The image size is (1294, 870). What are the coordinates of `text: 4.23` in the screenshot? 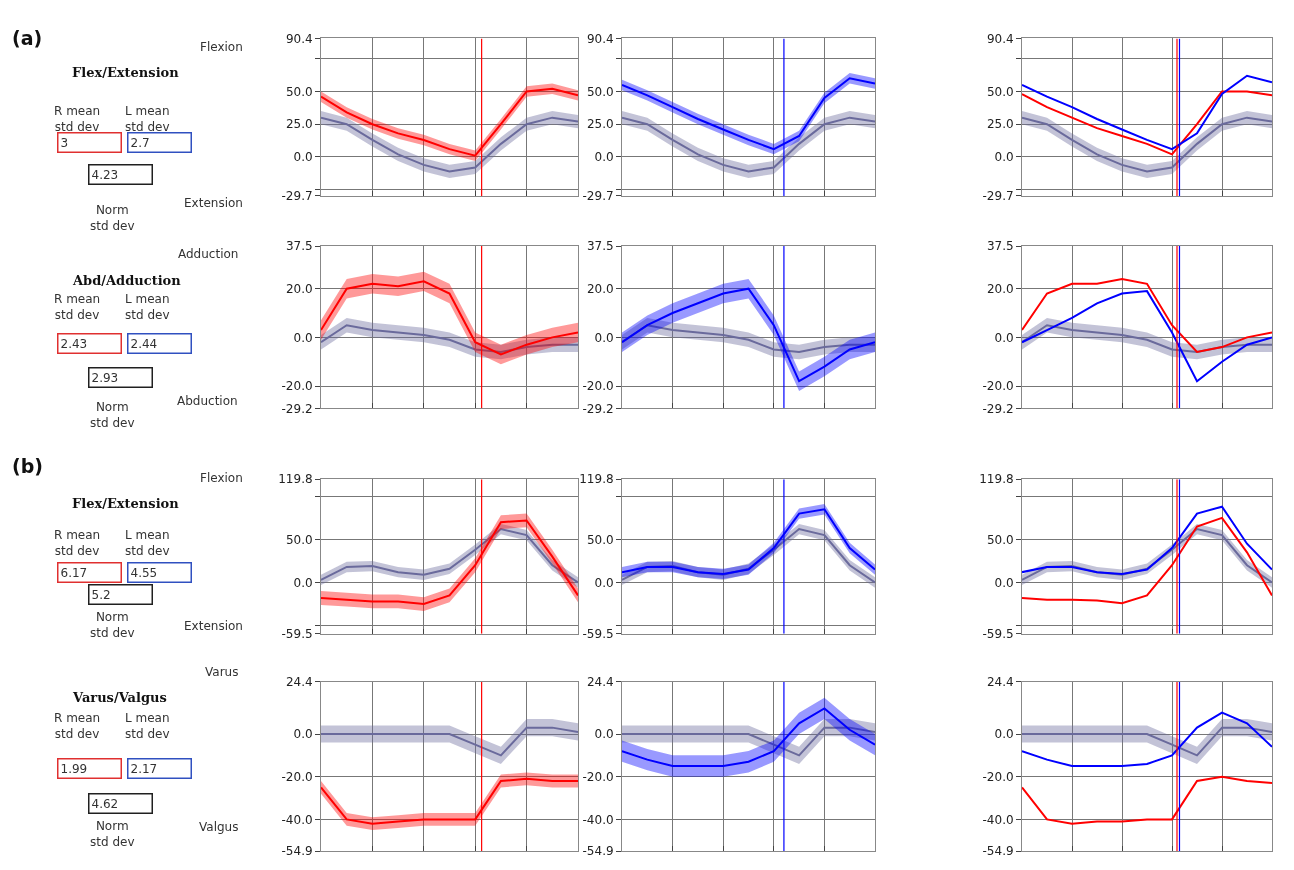 It's located at (105, 174).